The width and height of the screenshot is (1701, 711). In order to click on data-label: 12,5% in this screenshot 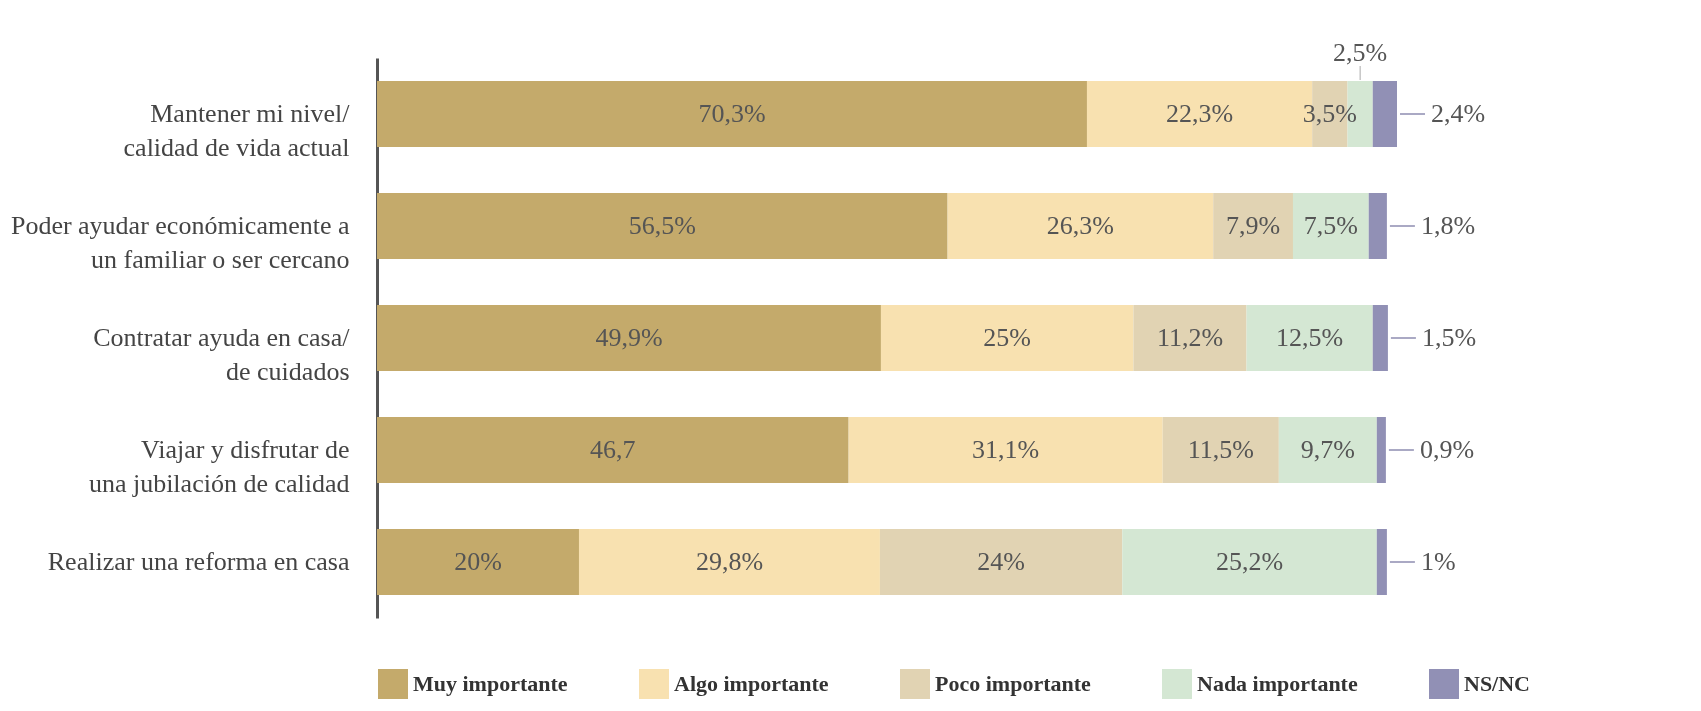, I will do `click(1310, 337)`.